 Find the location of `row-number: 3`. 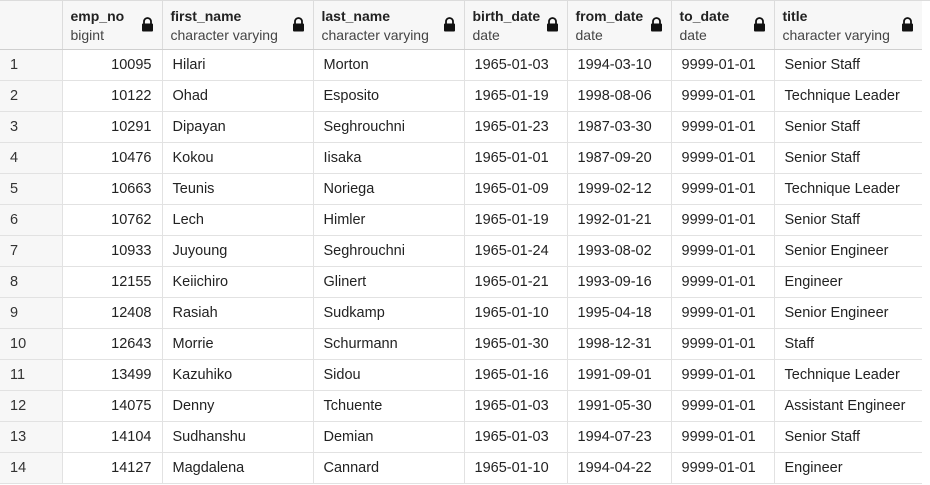

row-number: 3 is located at coordinates (31, 127).